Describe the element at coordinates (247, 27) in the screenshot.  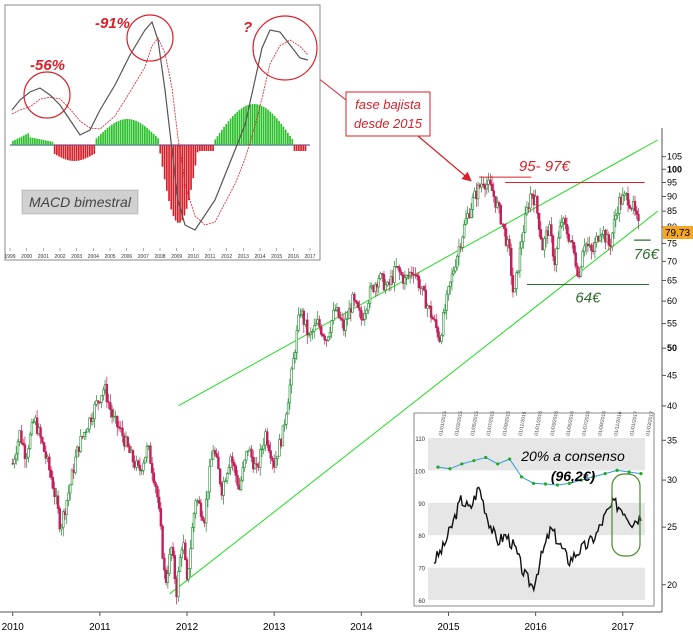
I see `macd-annotation-3: ?` at that location.